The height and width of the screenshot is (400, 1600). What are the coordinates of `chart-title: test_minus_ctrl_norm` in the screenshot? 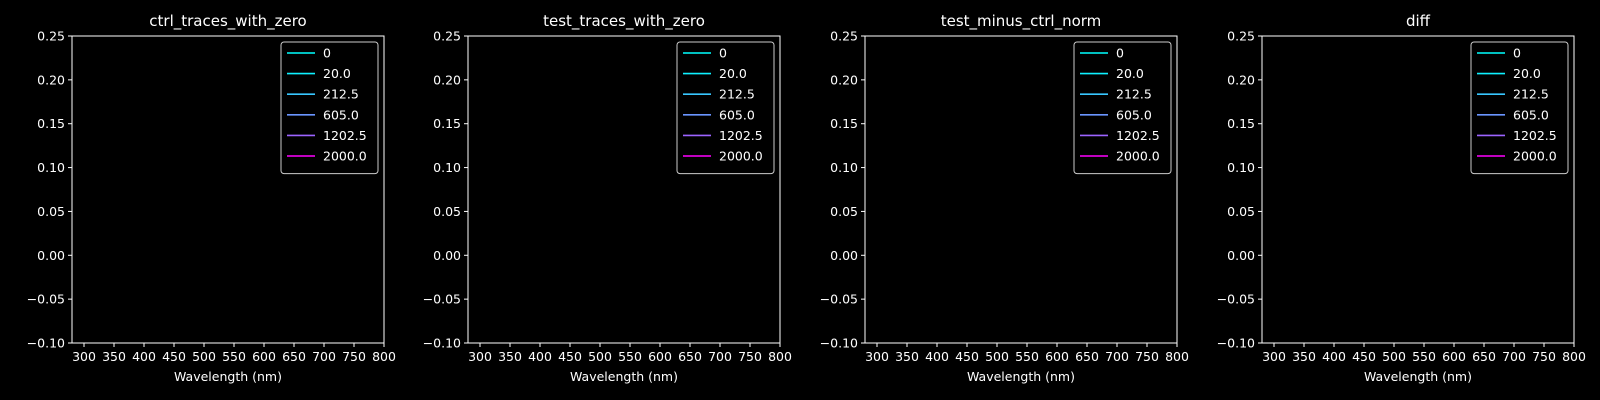 It's located at (1021, 21).